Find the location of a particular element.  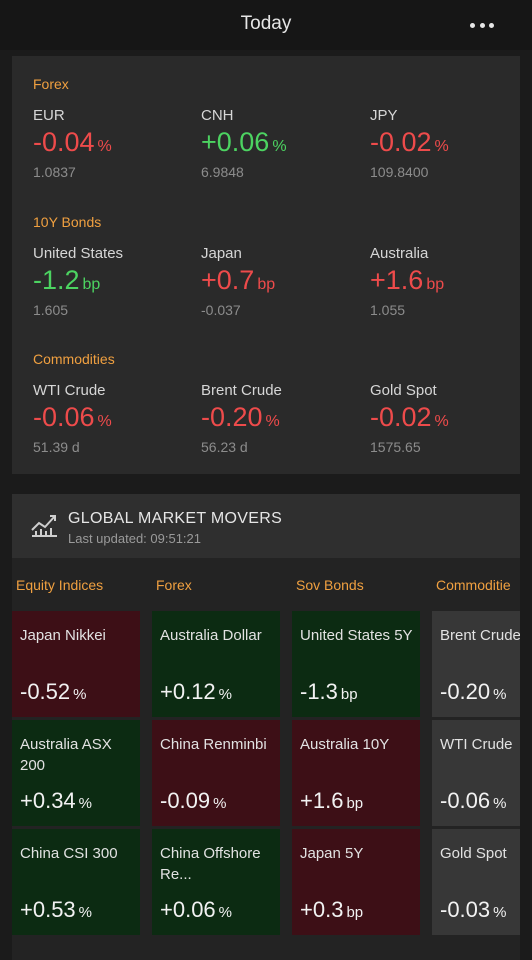

tile-name: Australia 10Y is located at coordinates (345, 744).